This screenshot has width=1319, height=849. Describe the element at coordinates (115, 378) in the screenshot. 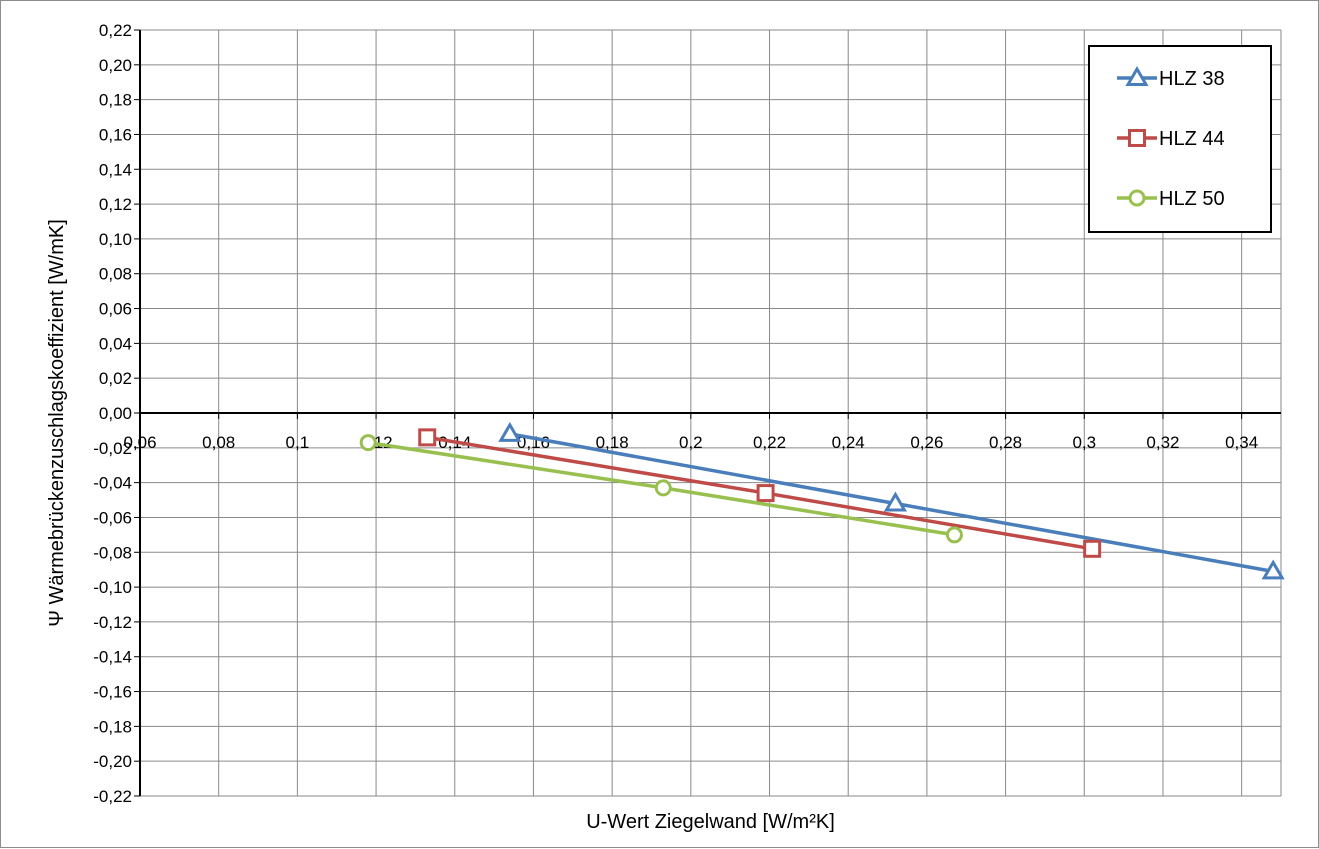

I see `y-tick-label: 0,02` at that location.